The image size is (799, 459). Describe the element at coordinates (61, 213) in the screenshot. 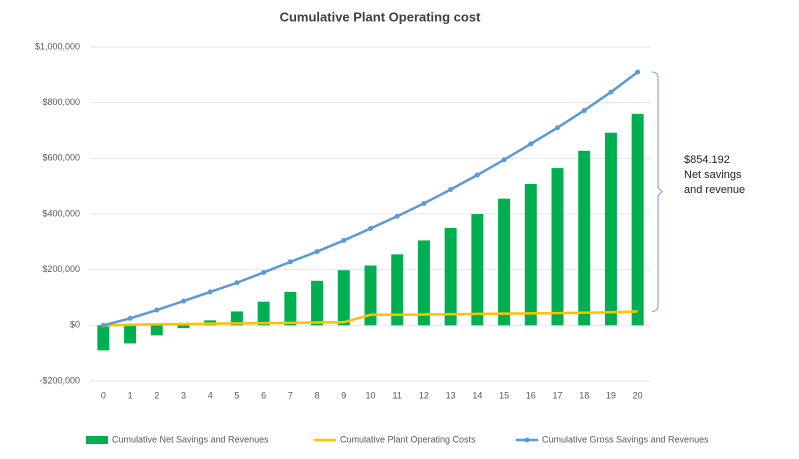

I see `y-tick-label: $400,000` at that location.